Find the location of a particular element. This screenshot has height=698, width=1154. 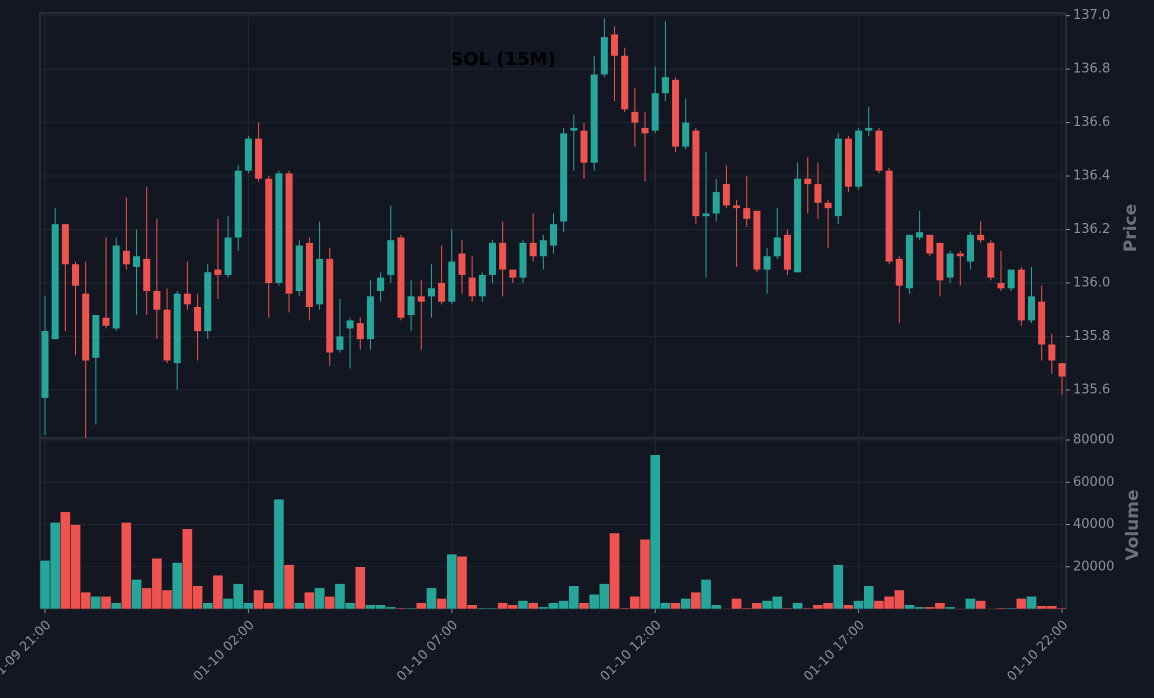

y-tick-label: 135.6 is located at coordinates (1091, 389).